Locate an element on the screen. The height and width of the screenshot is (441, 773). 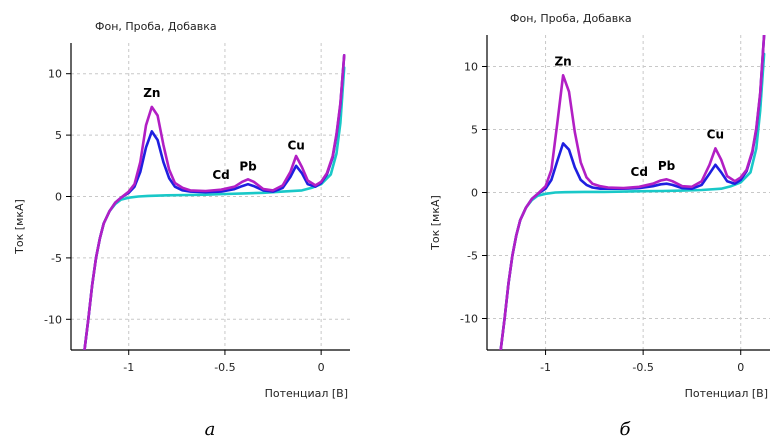
panel-caption: а is located at coordinates (210, 429).